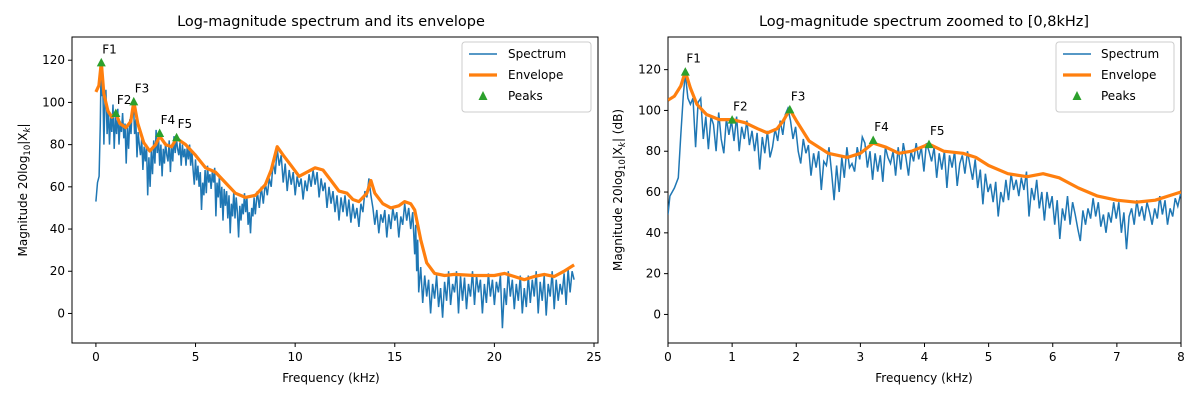 The width and height of the screenshot is (1200, 400). I want to click on chart-right-ylabel: Magnitude 20log10|Xk| (dB), so click(619, 190).